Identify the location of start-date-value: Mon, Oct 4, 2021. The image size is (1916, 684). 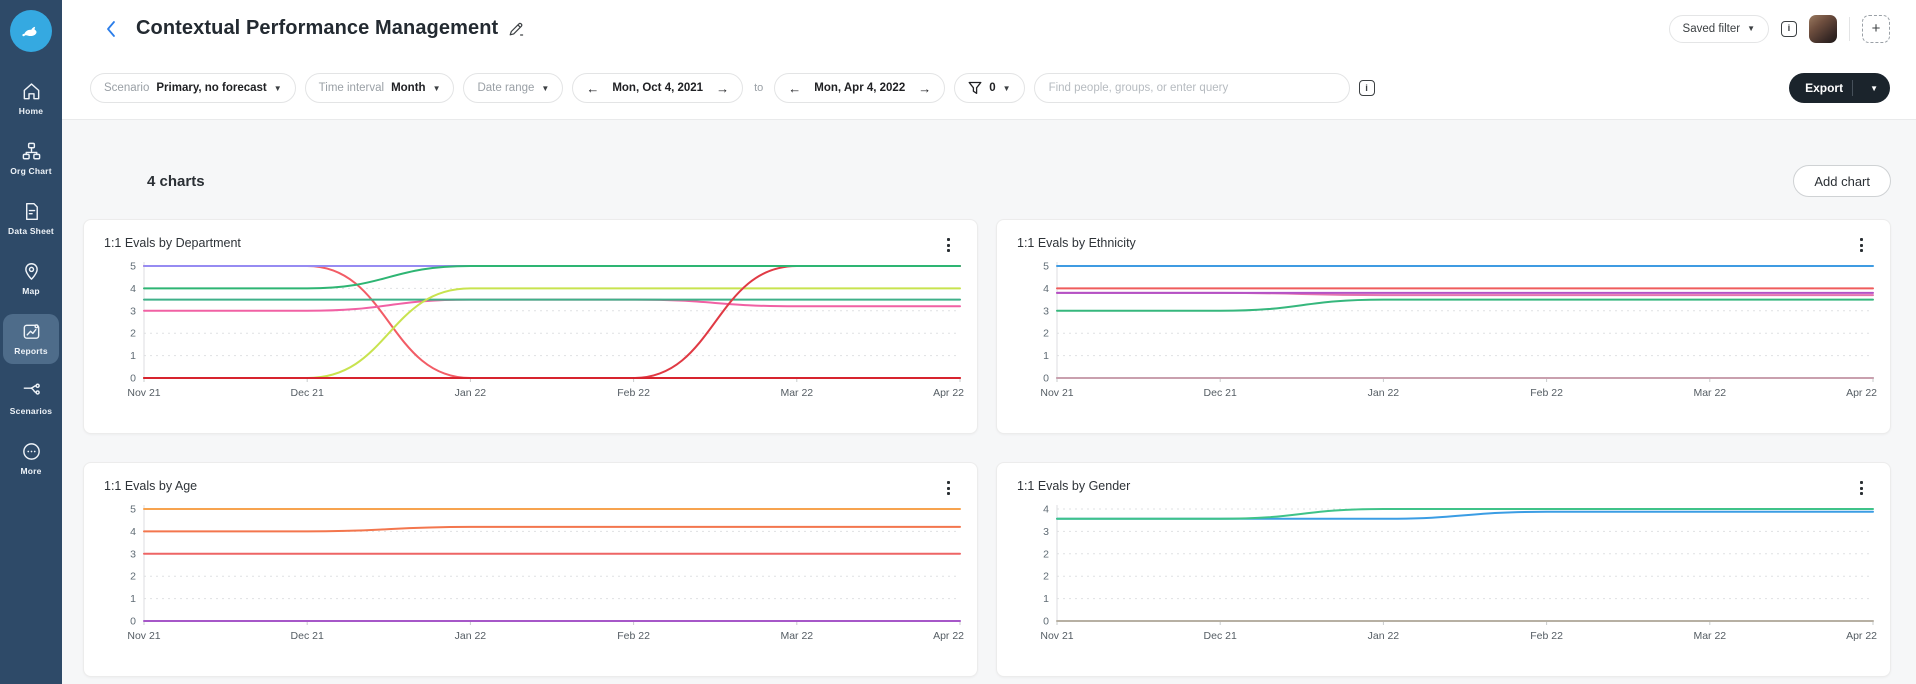
(658, 88).